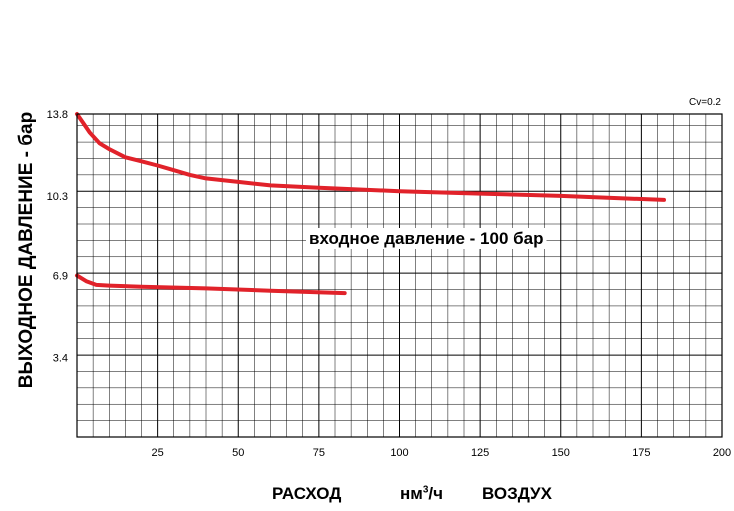 This screenshot has width=734, height=511. Describe the element at coordinates (57, 197) in the screenshot. I see `y-tick-label: 10.3` at that location.